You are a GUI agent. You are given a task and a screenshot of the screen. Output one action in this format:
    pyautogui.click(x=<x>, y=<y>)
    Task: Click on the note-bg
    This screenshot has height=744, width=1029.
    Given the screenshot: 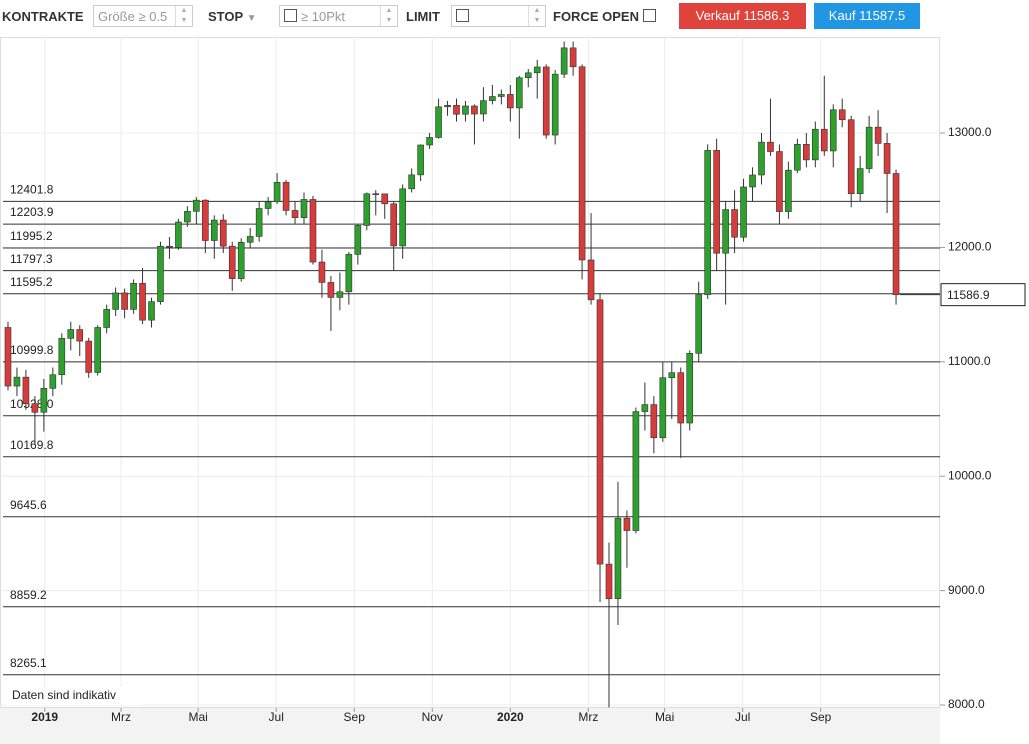 What is the action you would take?
    pyautogui.click(x=74, y=696)
    